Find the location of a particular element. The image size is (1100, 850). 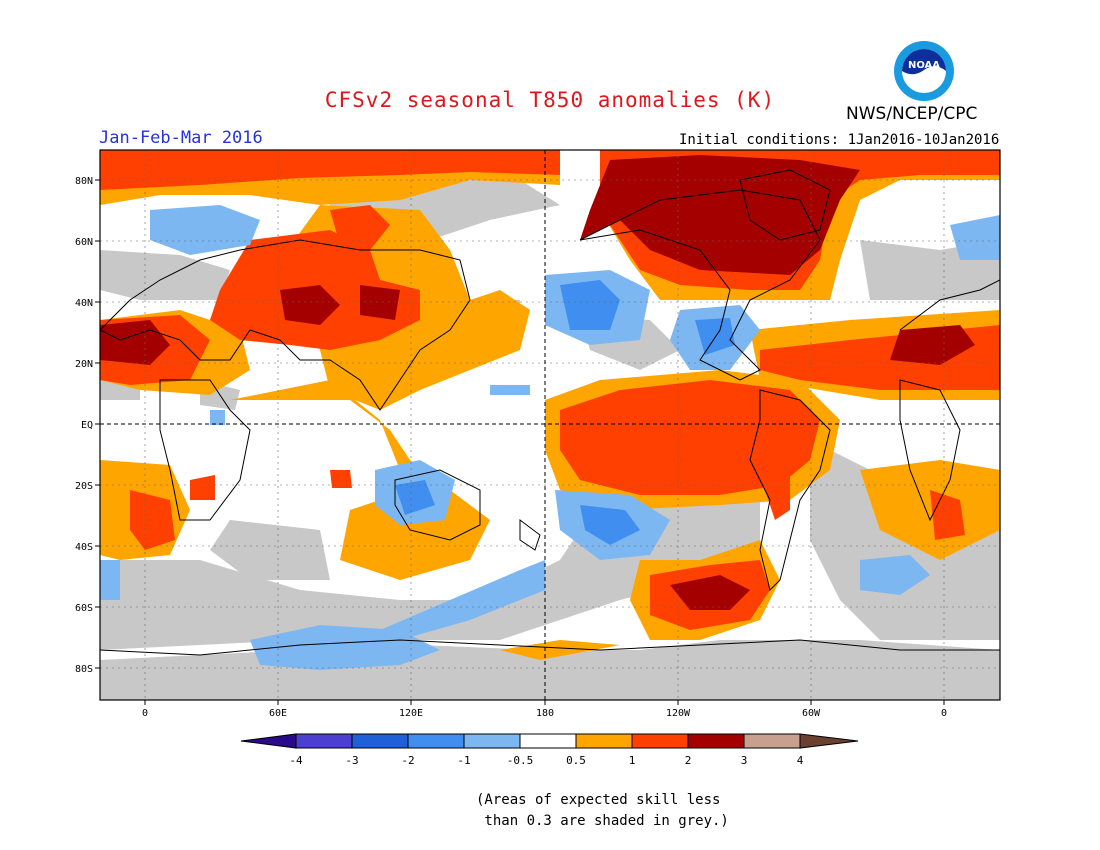

lat-label: 80S is located at coordinates (84, 669).